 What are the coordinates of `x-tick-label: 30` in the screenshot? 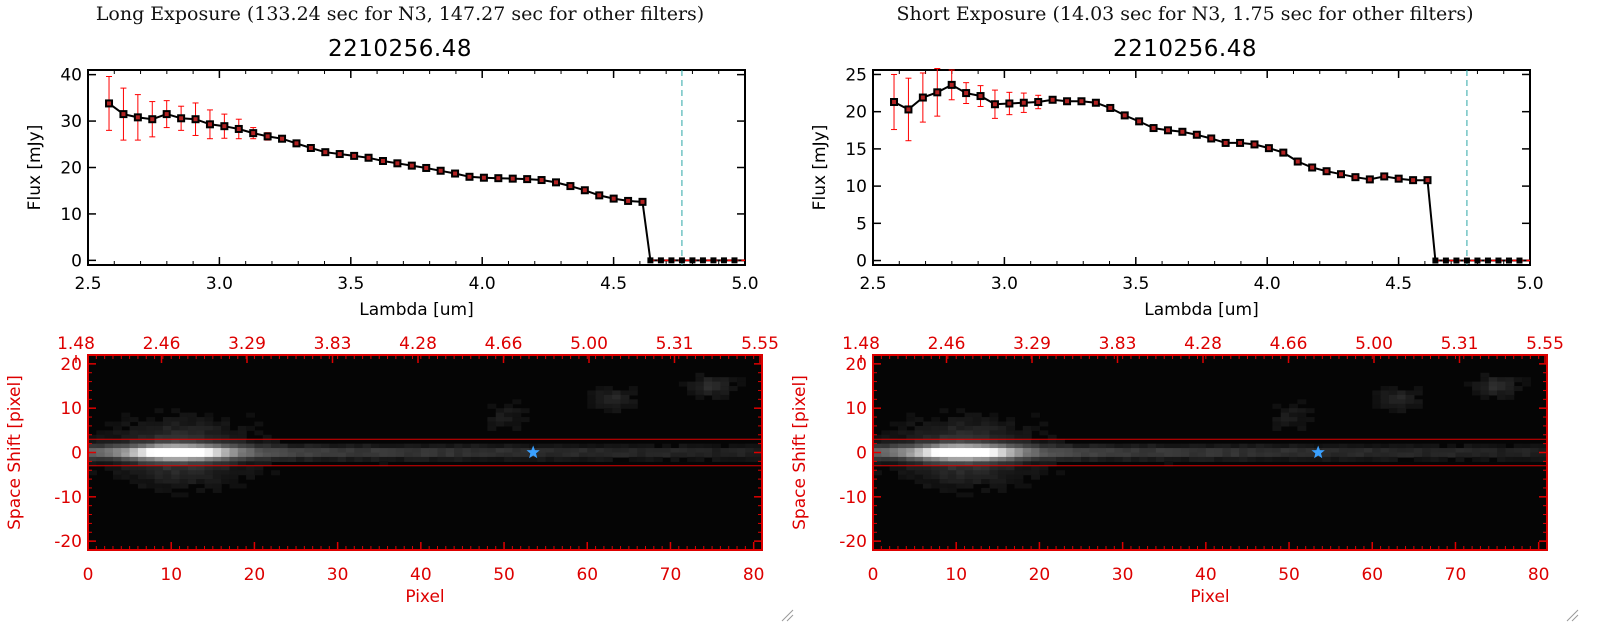 It's located at (1123, 575).